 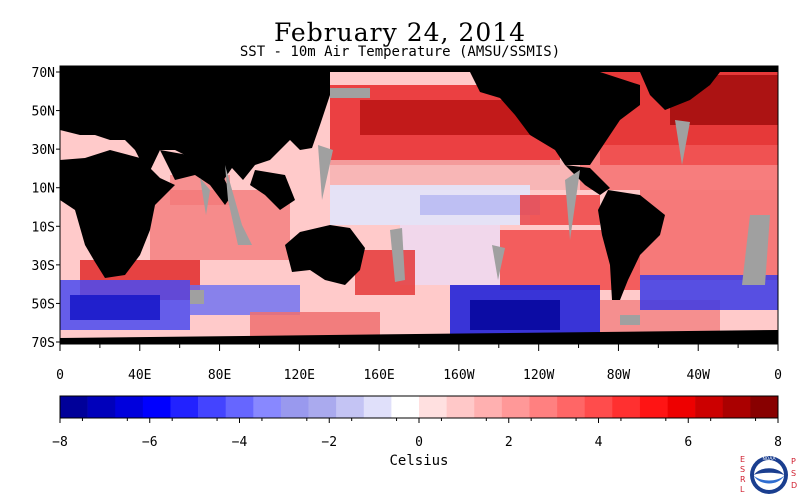 I want to click on psd-letter-d: D, so click(x=794, y=485).